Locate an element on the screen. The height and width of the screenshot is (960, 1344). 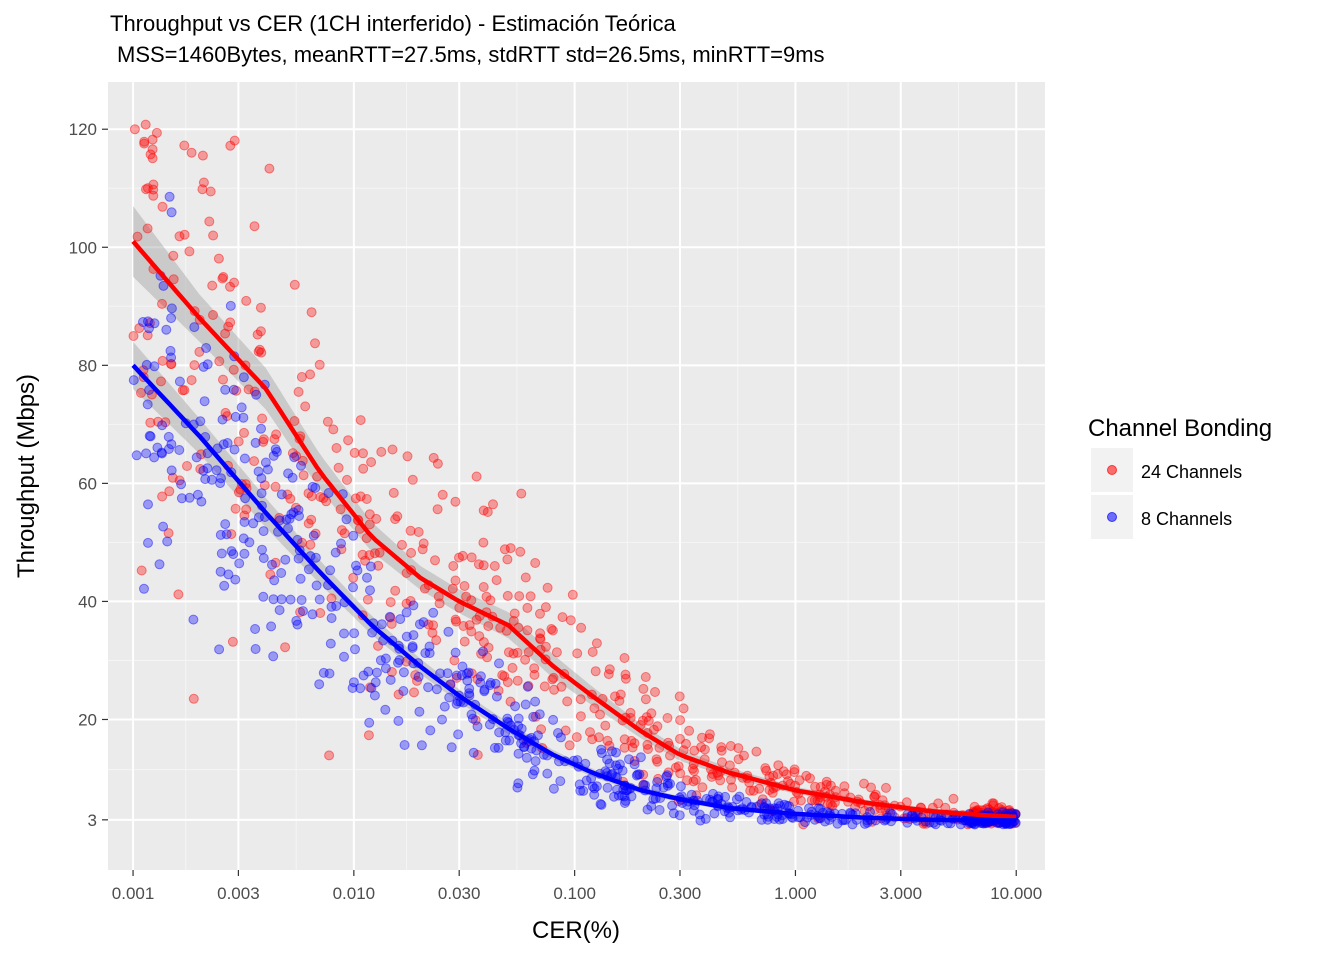
x-tick-label: 0.300 is located at coordinates (680, 893).